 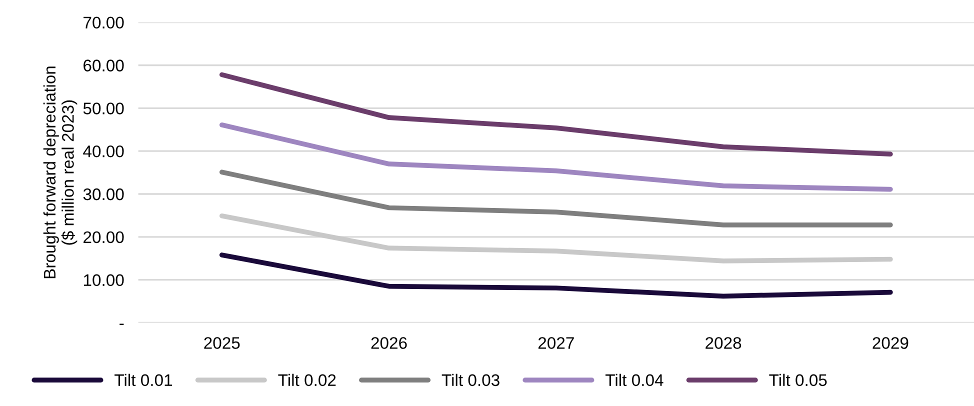 What do you see at coordinates (103, 108) in the screenshot?
I see `y-tick-label: 50.00` at bounding box center [103, 108].